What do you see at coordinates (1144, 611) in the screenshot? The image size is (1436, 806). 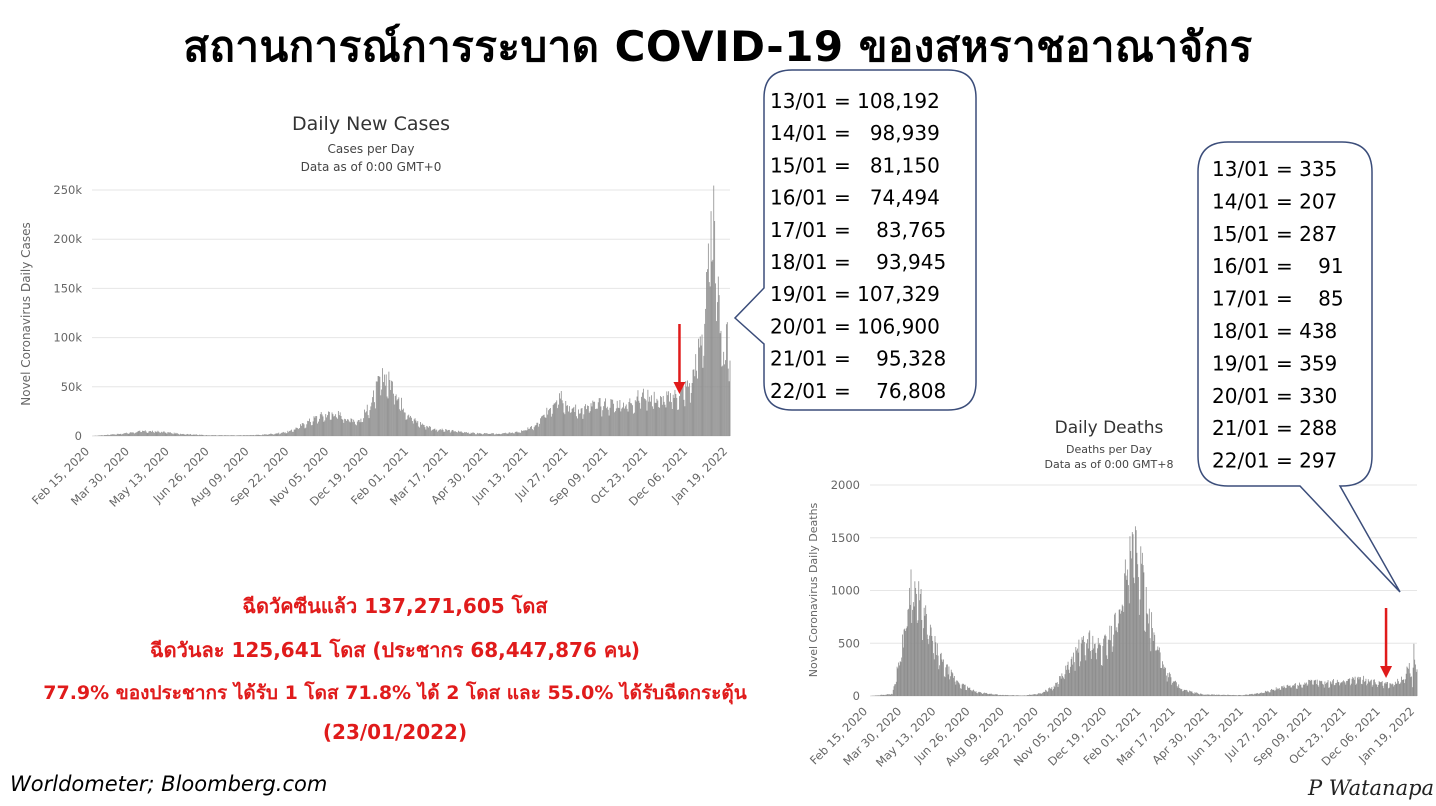 I see `bar-series` at bounding box center [1144, 611].